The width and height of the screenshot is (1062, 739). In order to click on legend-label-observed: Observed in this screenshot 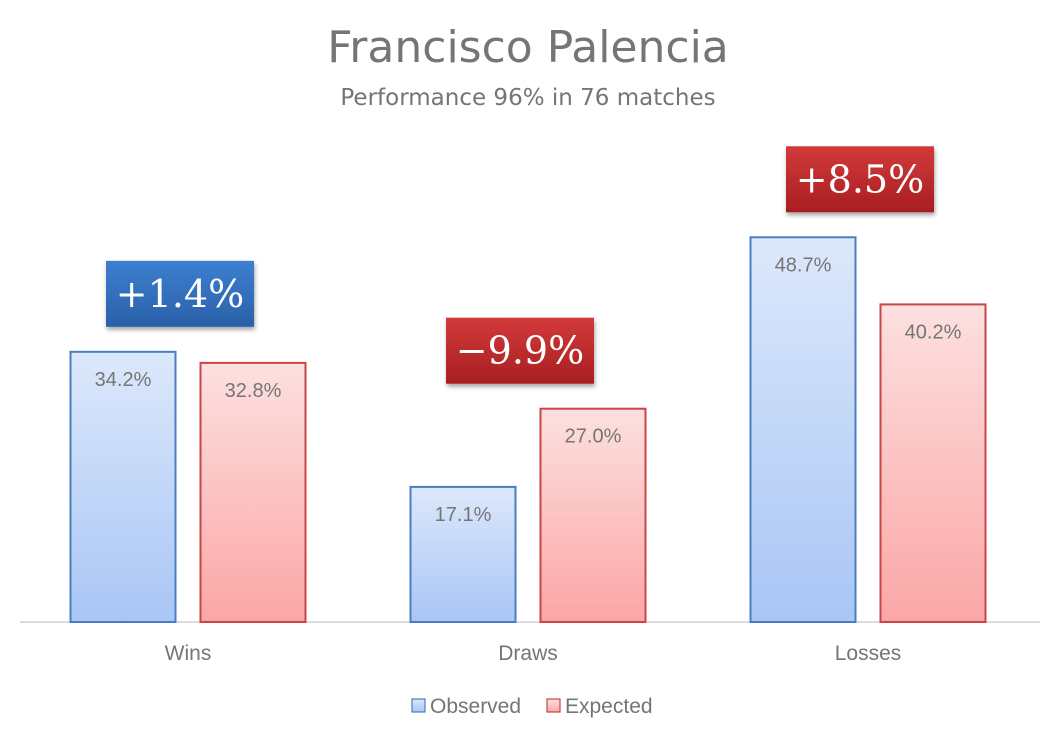, I will do `click(475, 706)`.